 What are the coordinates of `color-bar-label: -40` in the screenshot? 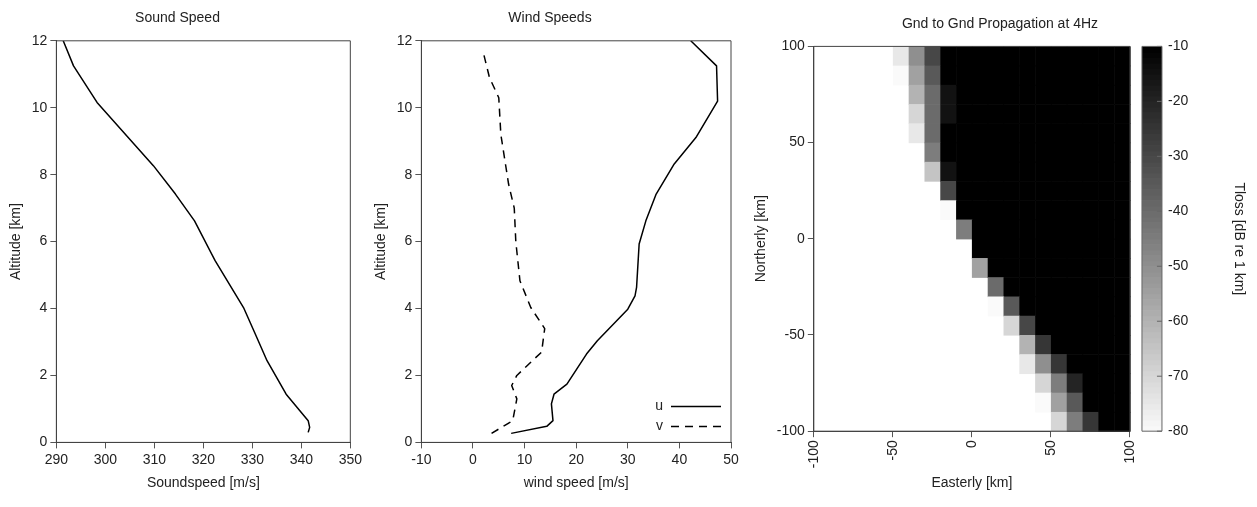 It's located at (1178, 210).